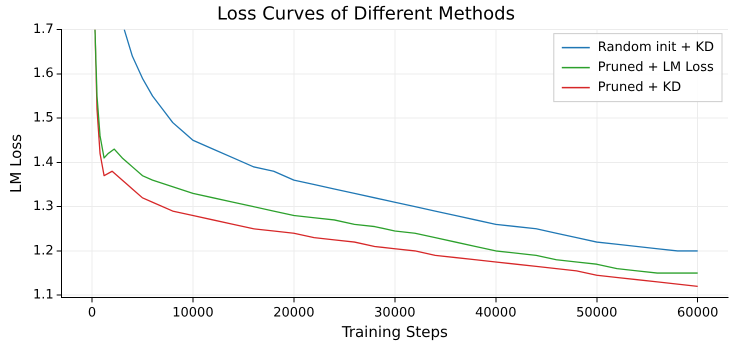 This screenshot has height=342, width=748. Describe the element at coordinates (640, 87) in the screenshot. I see `legend-label: Pruned + KD` at that location.